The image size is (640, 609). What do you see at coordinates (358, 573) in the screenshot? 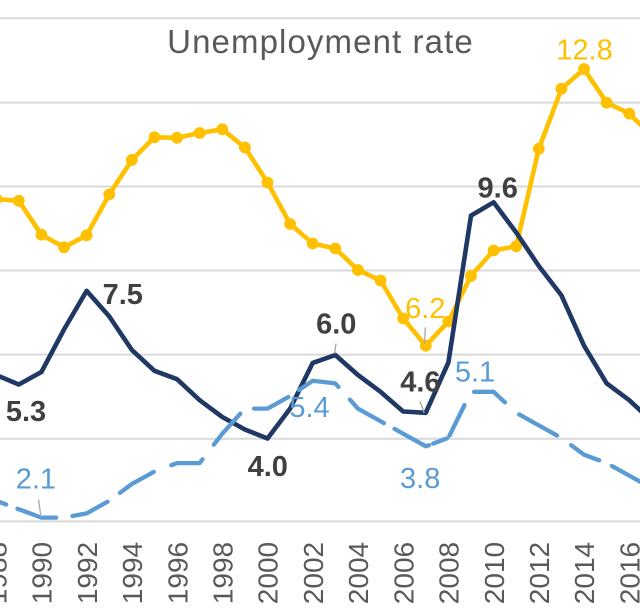
I see `svg-text: 2004` at bounding box center [358, 573].